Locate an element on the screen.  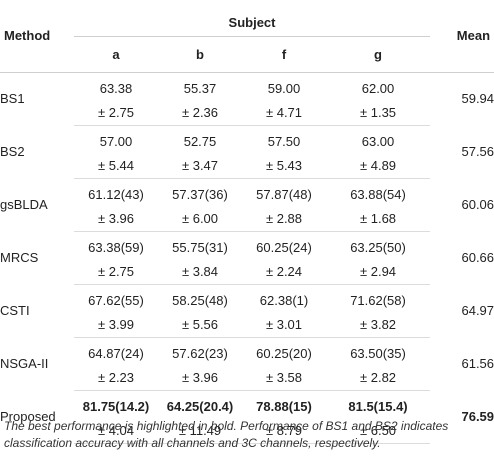
value-cell: 62.00 is located at coordinates (378, 88).